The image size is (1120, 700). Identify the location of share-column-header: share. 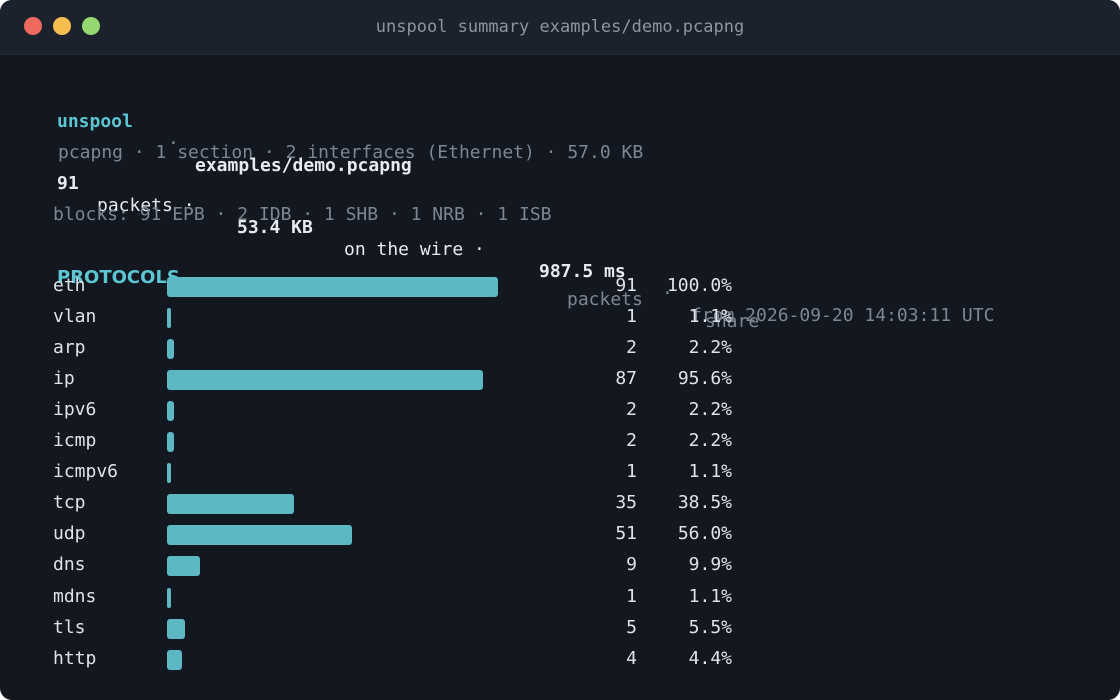
(732, 321).